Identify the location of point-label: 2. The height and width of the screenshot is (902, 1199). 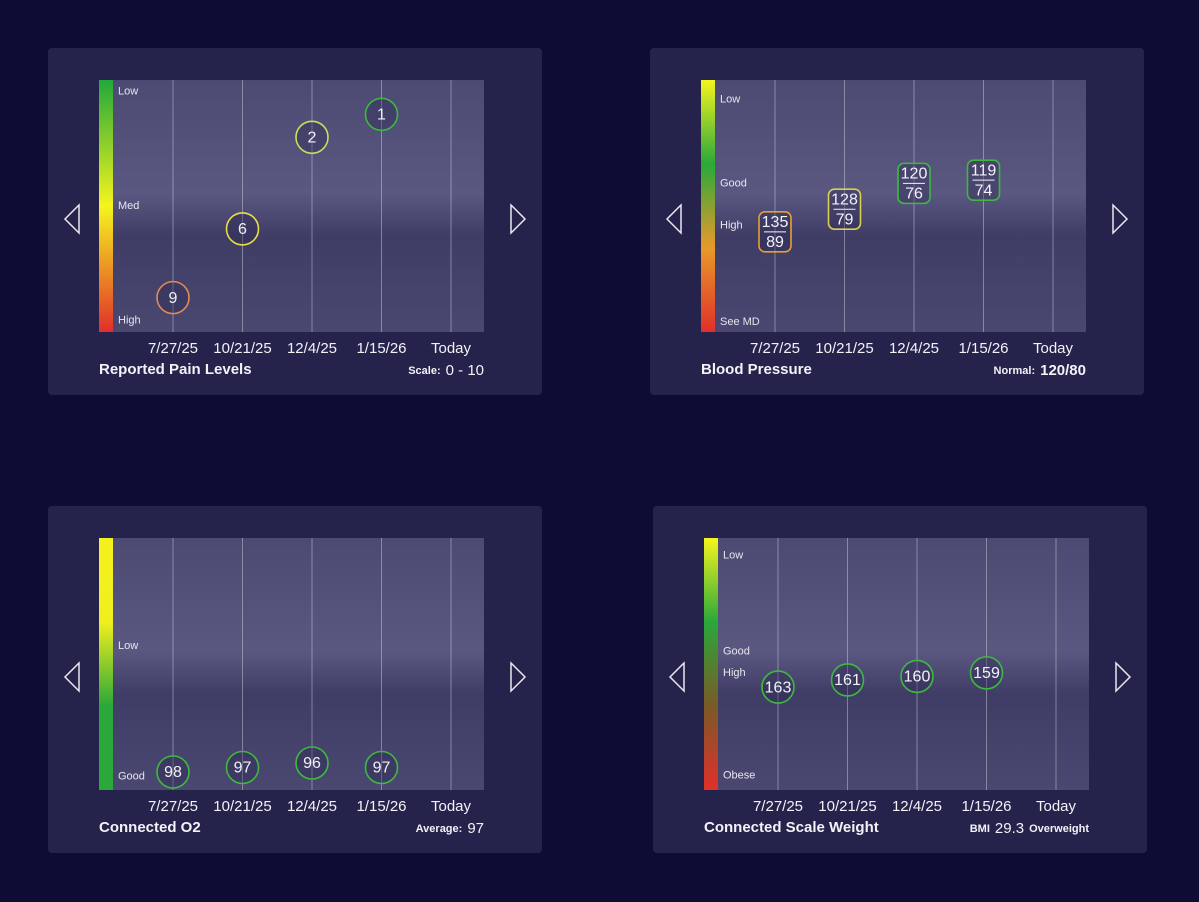
(312, 137).